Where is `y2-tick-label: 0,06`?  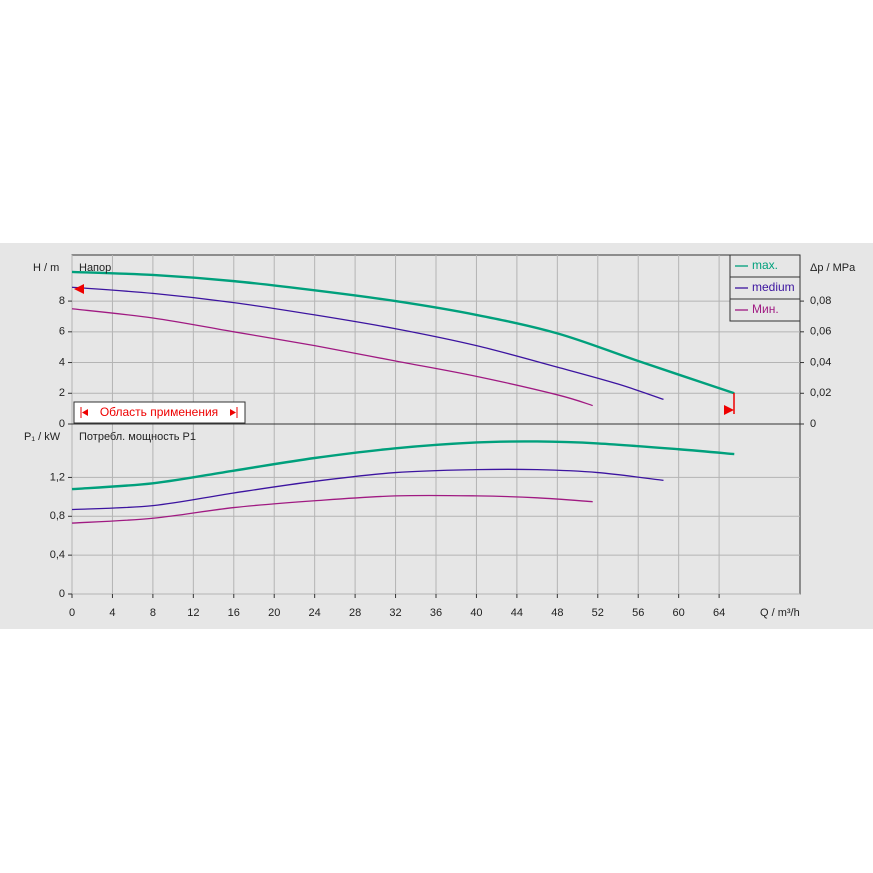 y2-tick-label: 0,06 is located at coordinates (820, 332).